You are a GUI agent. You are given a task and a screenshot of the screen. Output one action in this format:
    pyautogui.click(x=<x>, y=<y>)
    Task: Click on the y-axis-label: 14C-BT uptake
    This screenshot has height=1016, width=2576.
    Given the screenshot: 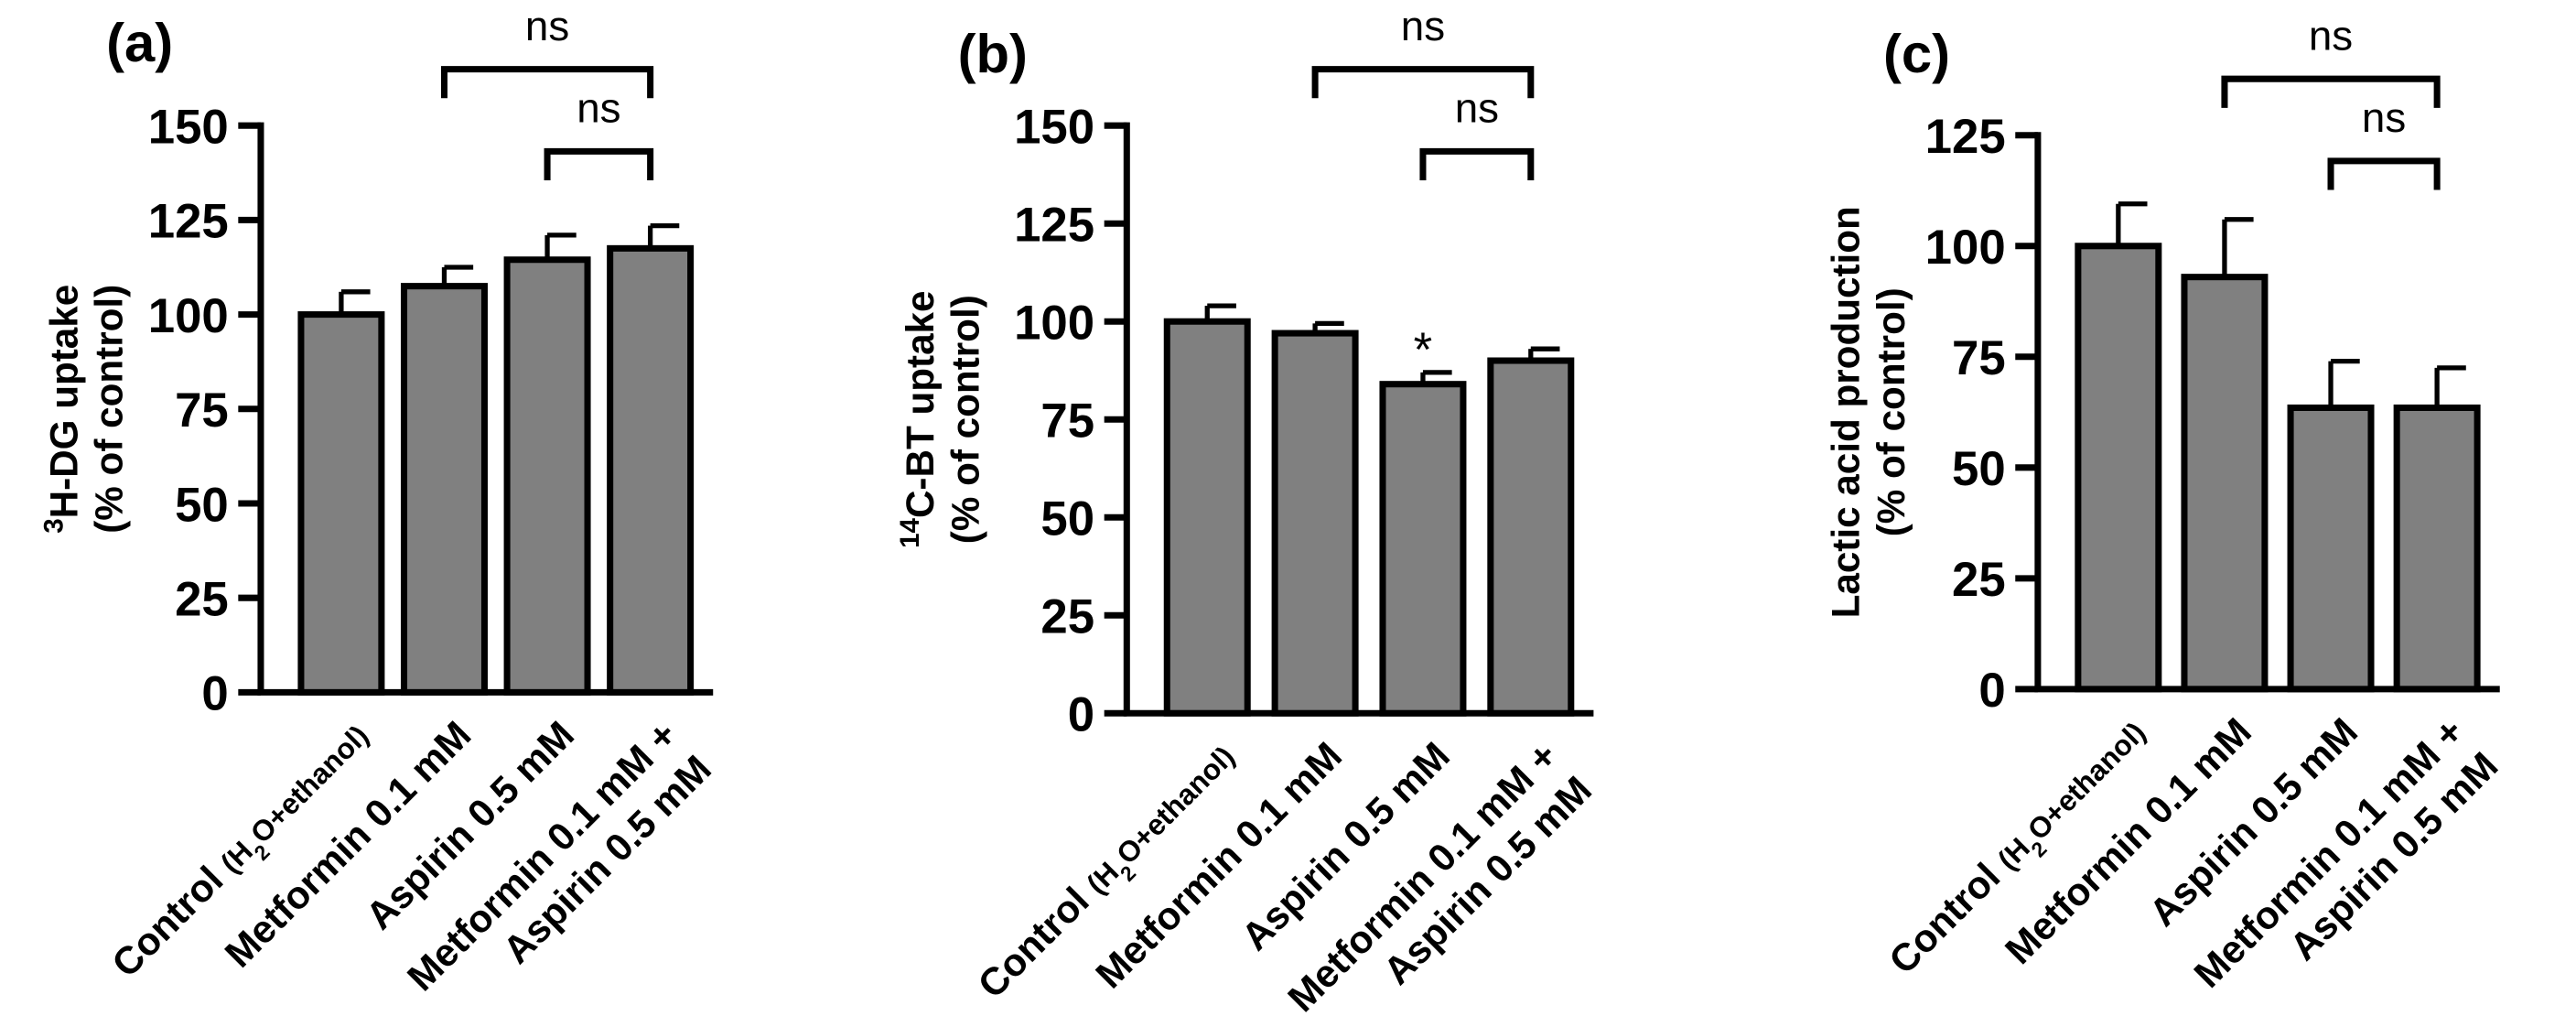 What is the action you would take?
    pyautogui.click(x=918, y=419)
    